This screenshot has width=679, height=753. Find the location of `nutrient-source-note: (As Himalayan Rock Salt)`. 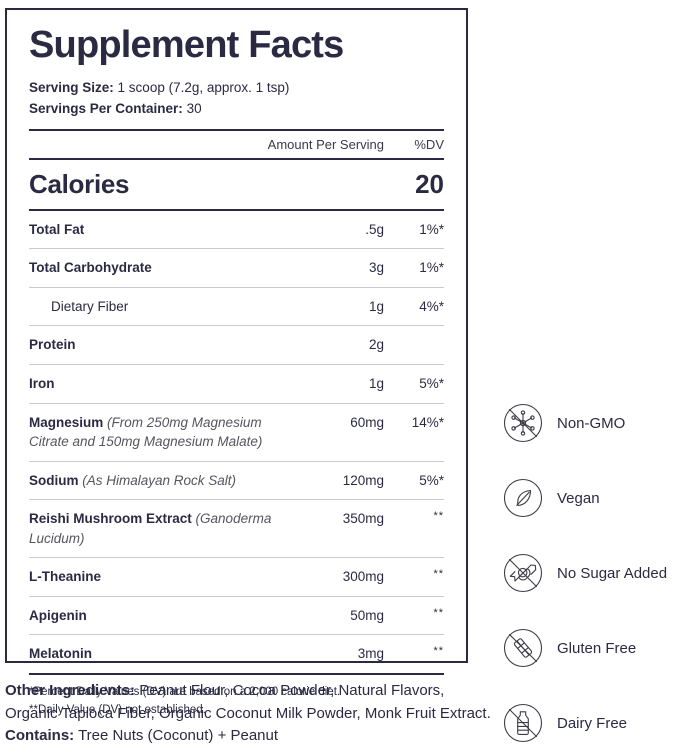

nutrient-source-note: (As Himalayan Rock Salt) is located at coordinates (157, 480).